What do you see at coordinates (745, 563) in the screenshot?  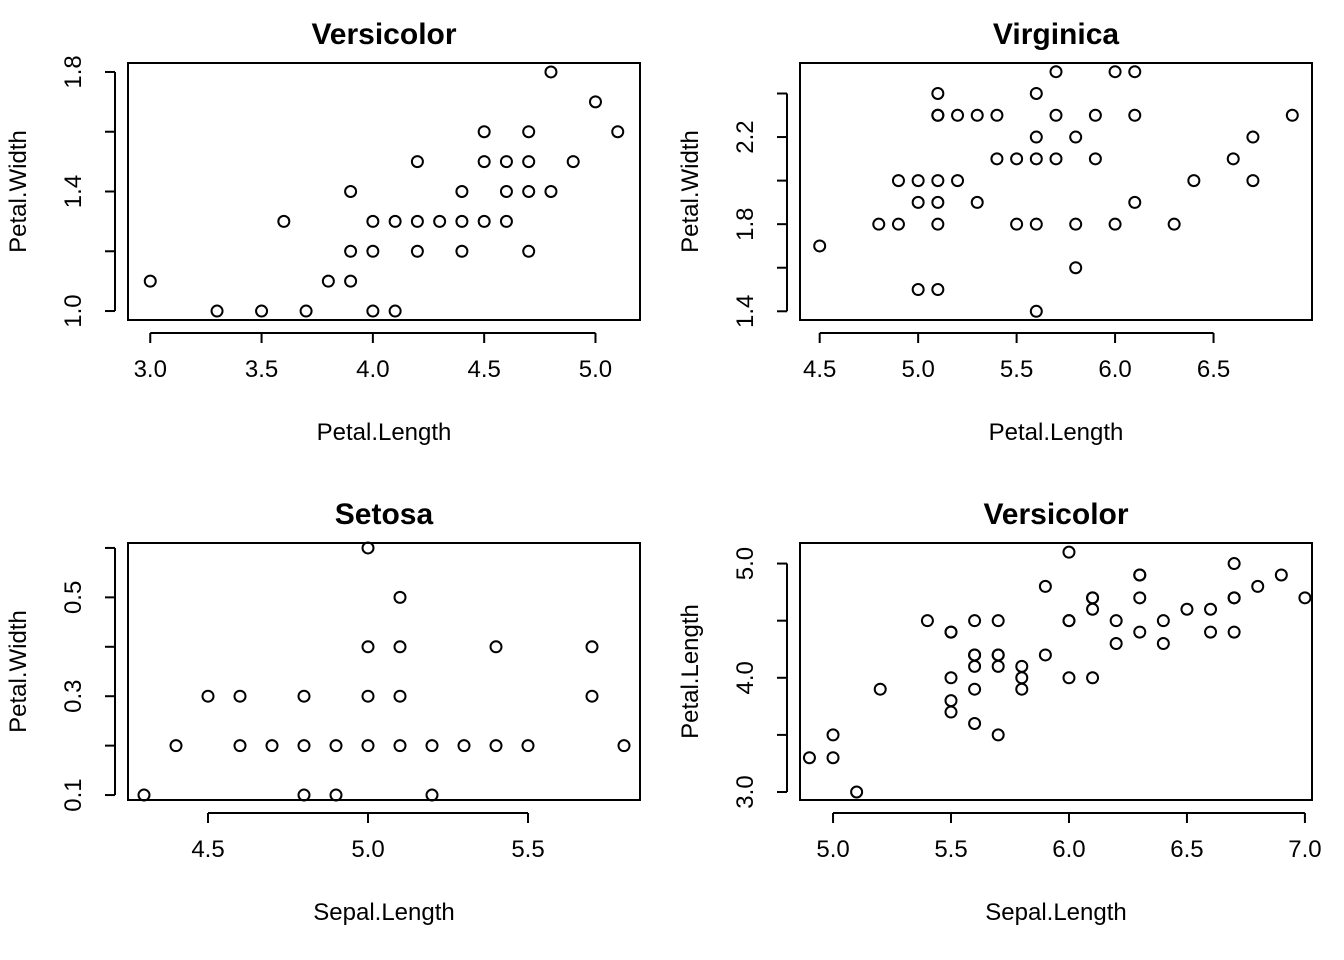 I see `y-tick-label: 5.0` at bounding box center [745, 563].